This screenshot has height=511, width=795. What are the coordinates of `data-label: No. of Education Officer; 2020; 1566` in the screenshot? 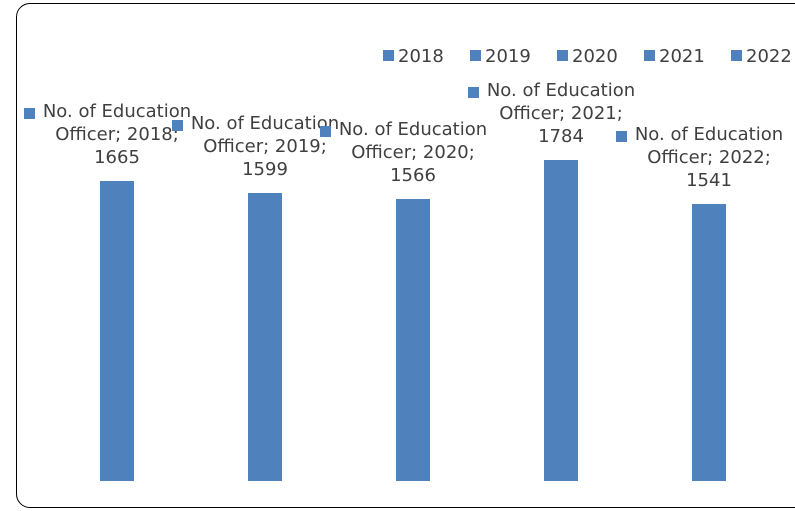 It's located at (413, 153).